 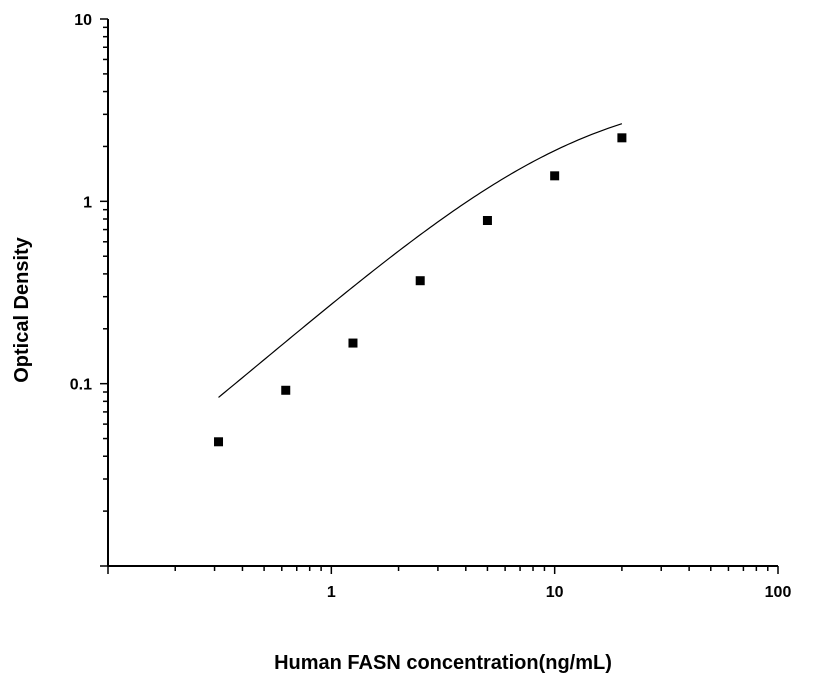 I want to click on x-tick-label: 100, so click(x=778, y=592).